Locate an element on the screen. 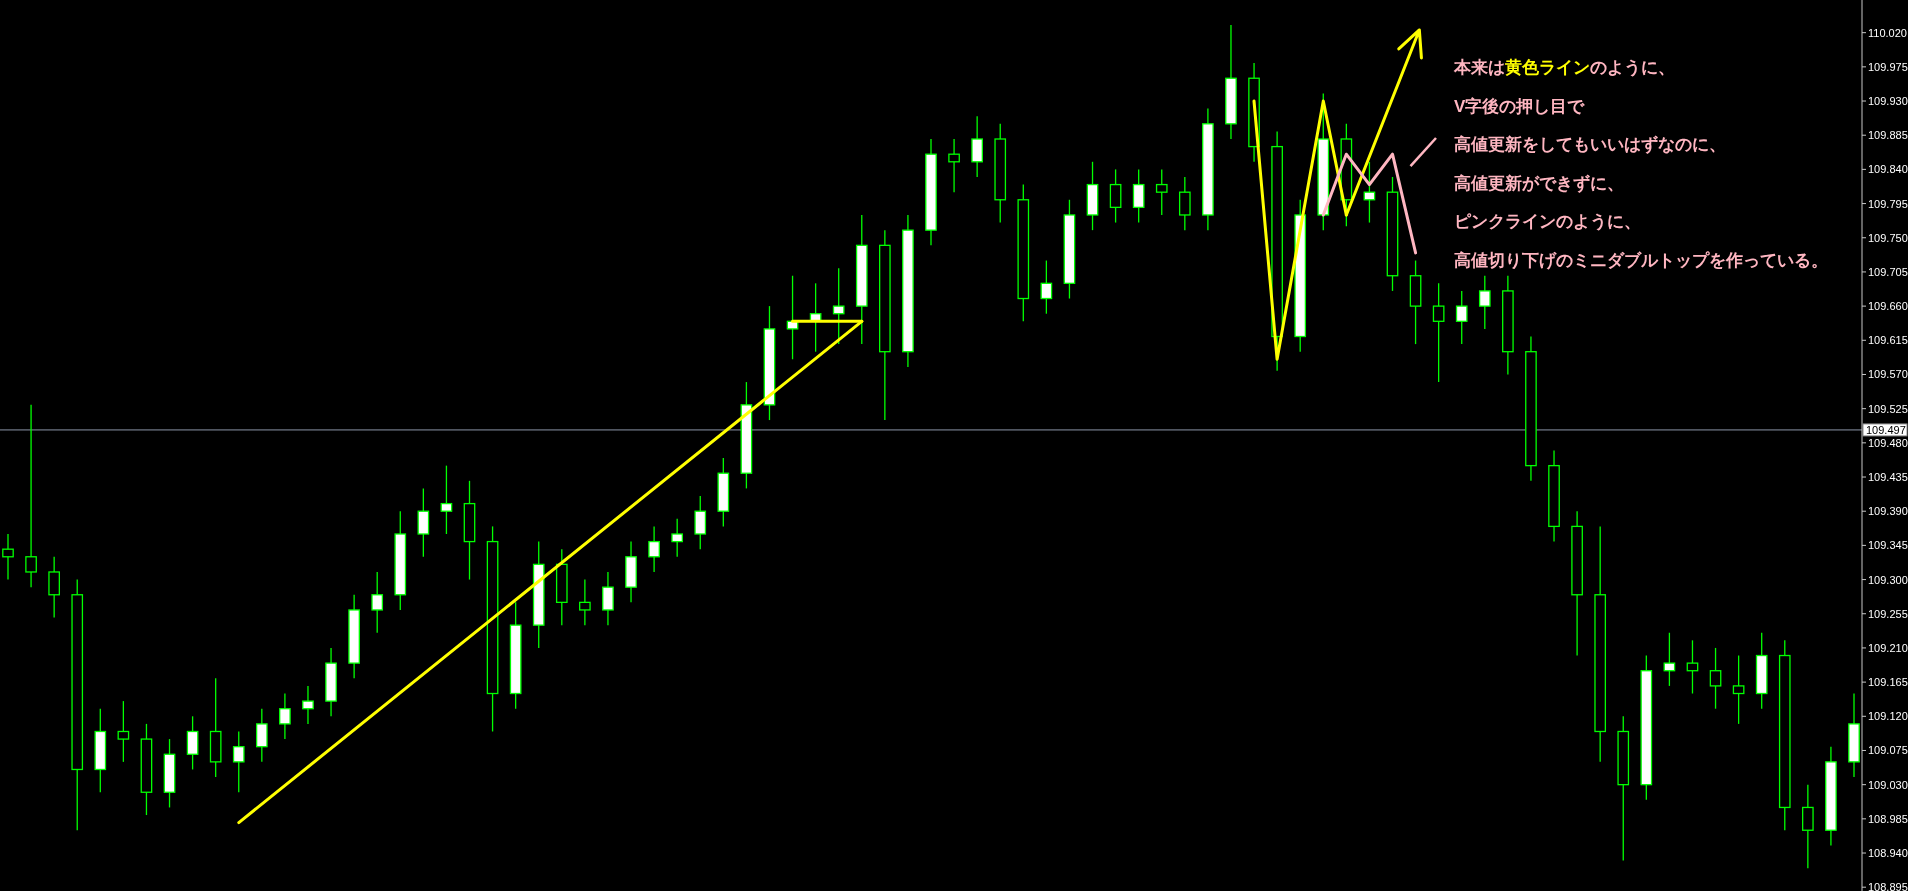 The width and height of the screenshot is (1908, 891). annotation: 高値更新ができずに、 is located at coordinates (1539, 183).